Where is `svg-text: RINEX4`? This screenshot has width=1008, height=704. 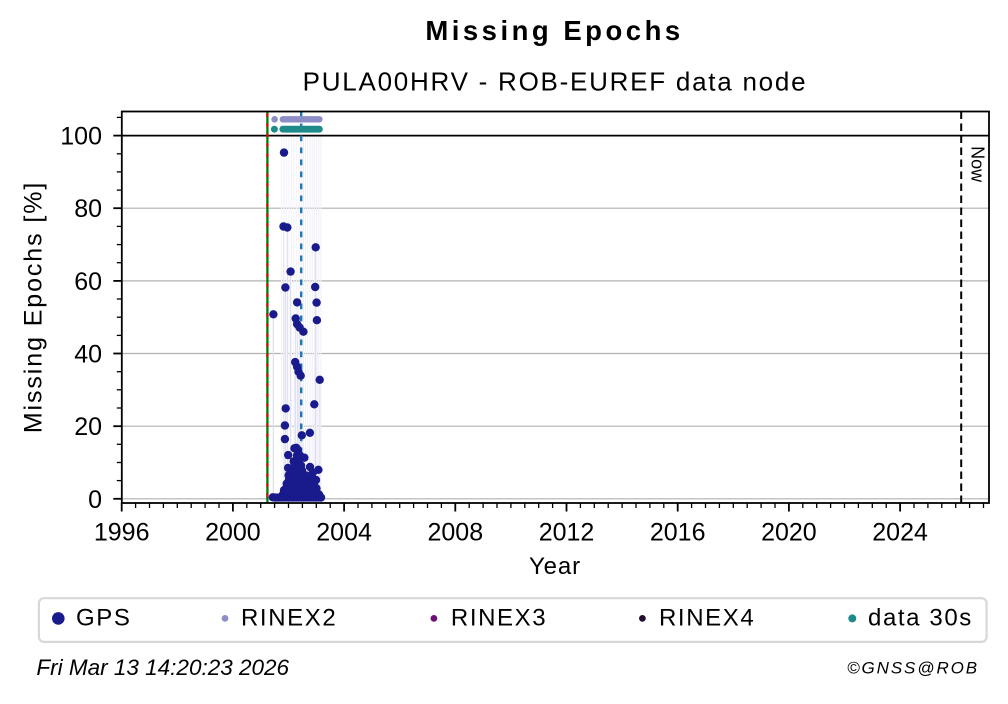 svg-text: RINEX4 is located at coordinates (707, 618).